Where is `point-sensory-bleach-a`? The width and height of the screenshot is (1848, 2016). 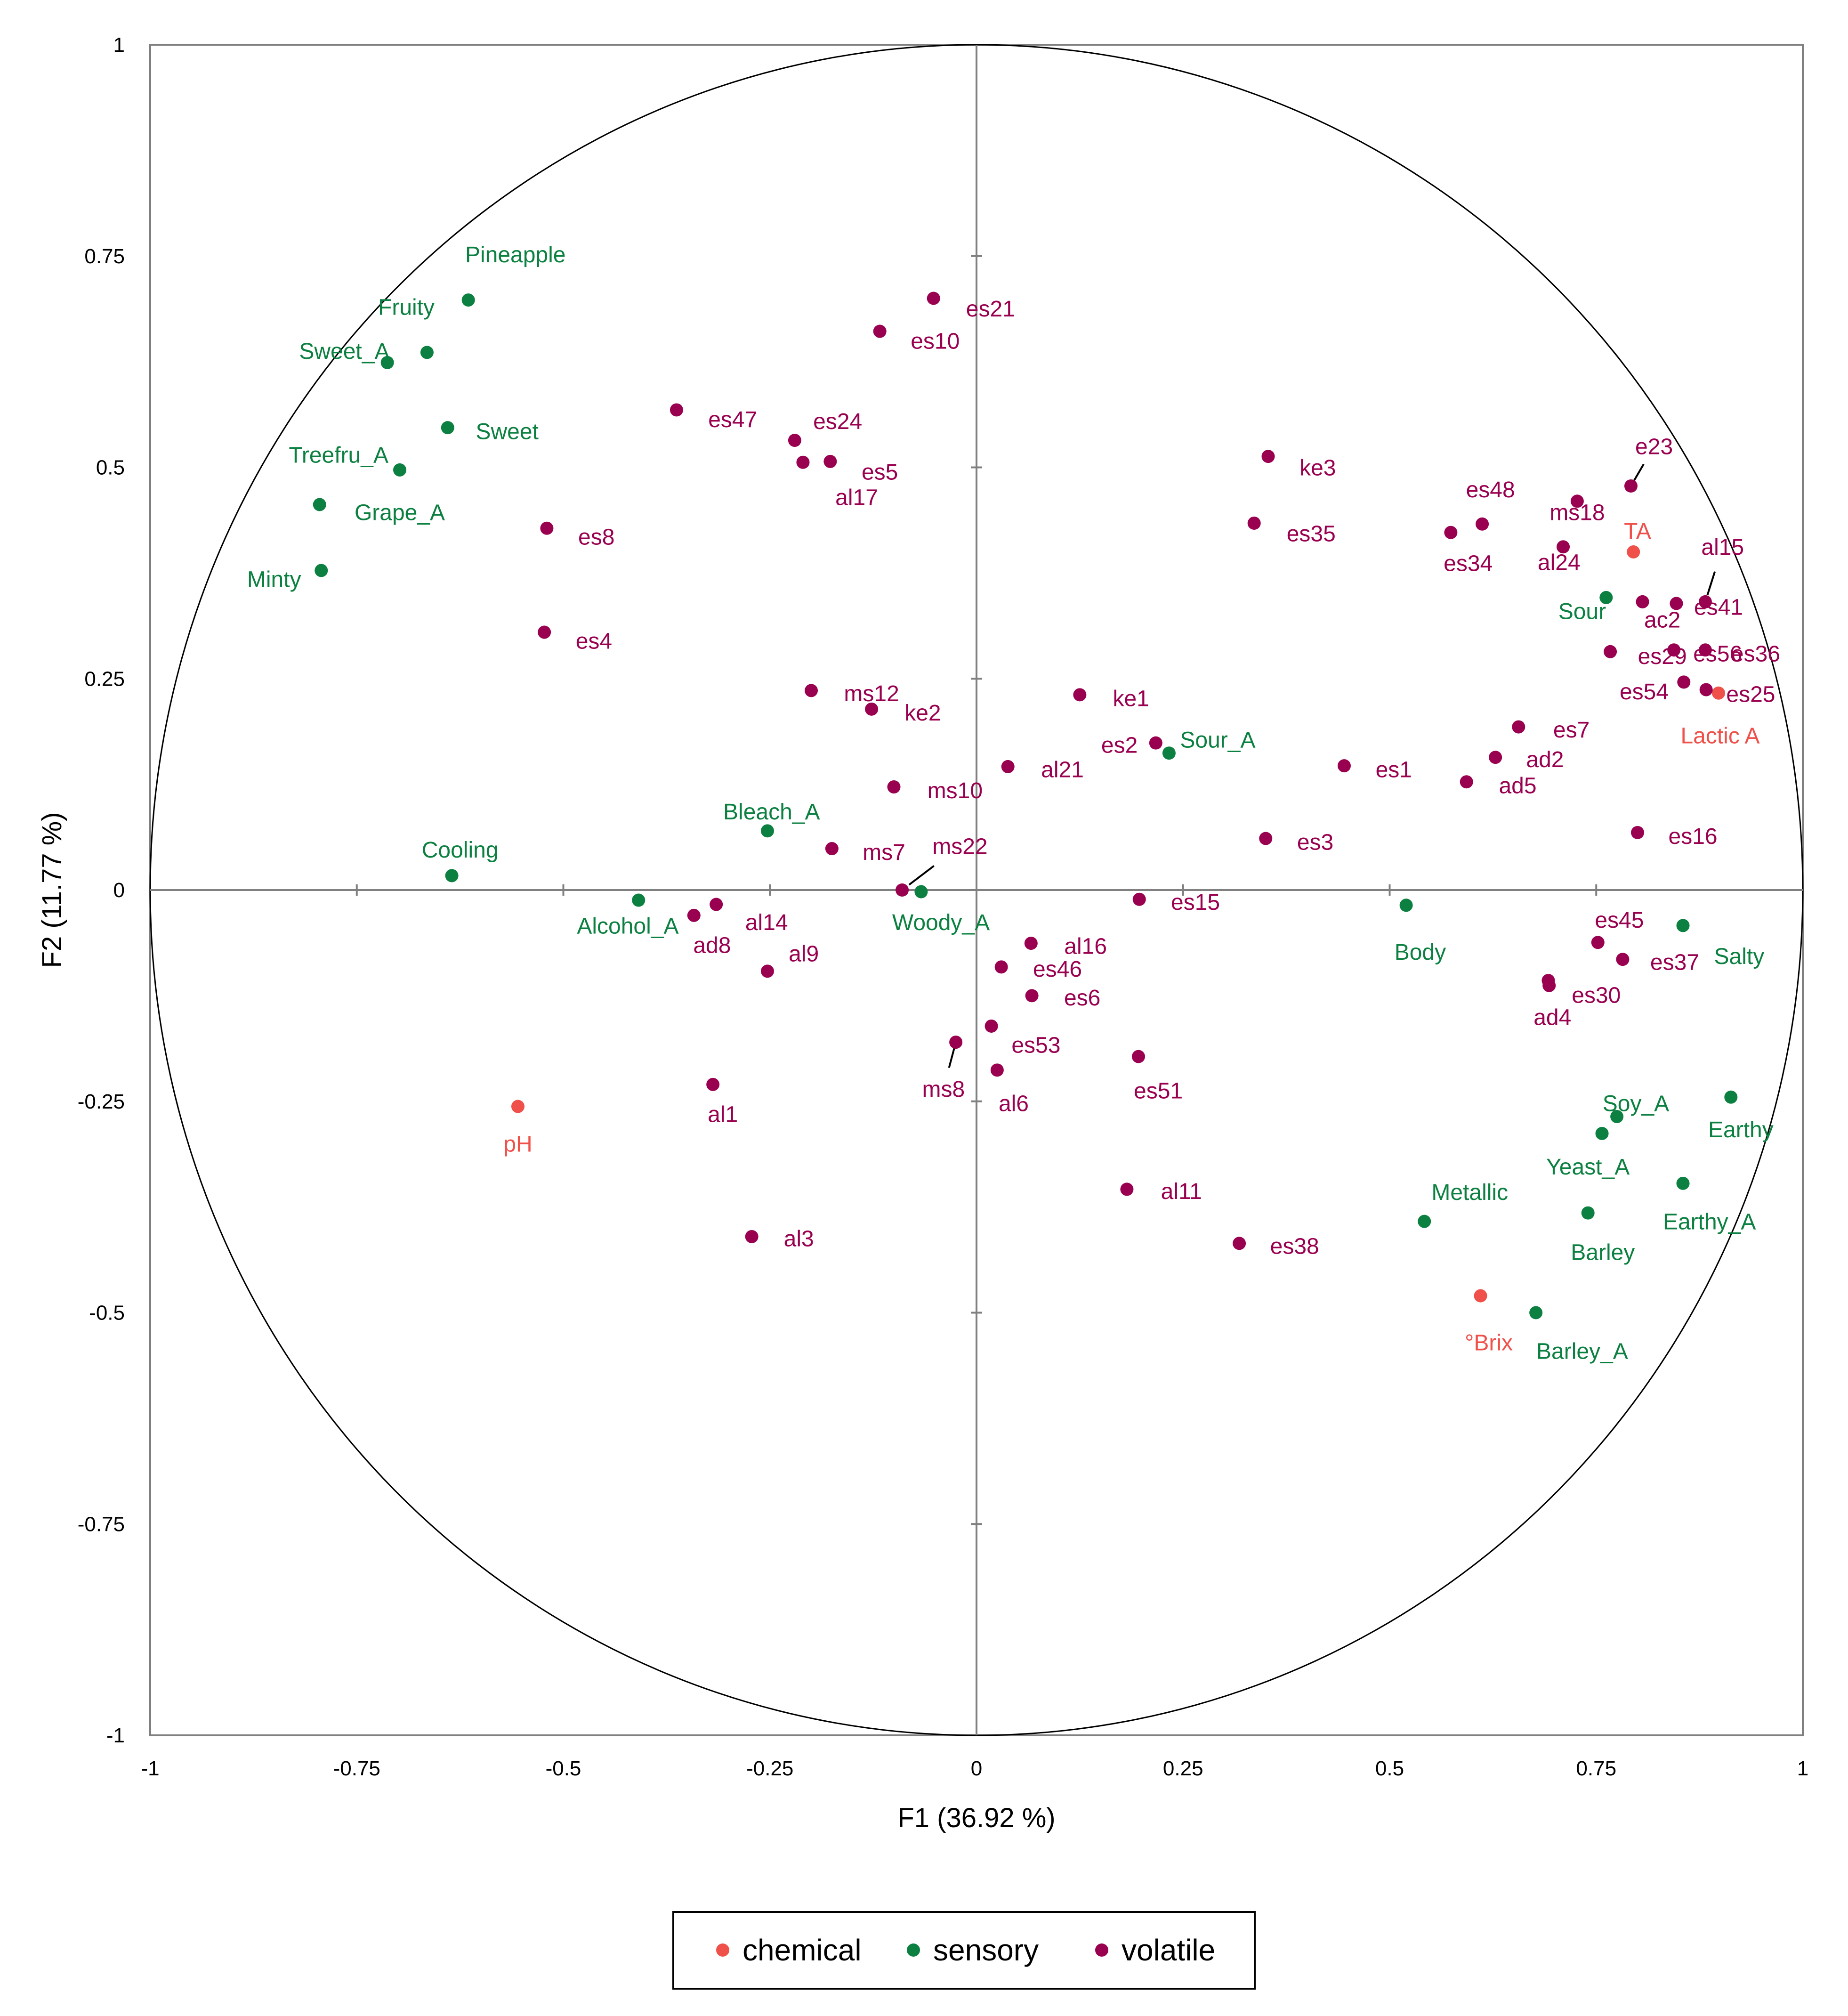
point-sensory-bleach-a is located at coordinates (767, 831).